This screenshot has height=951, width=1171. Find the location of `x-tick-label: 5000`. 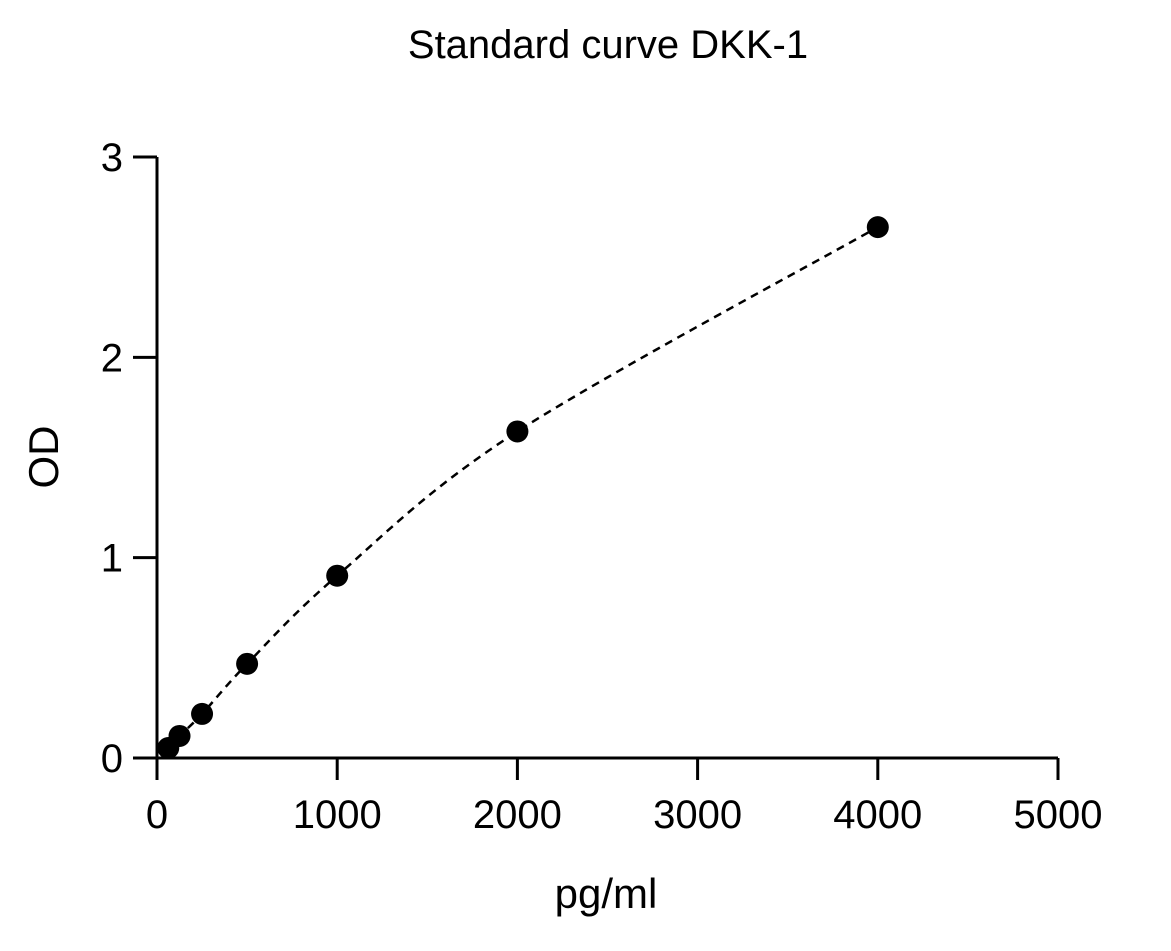

x-tick-label: 5000 is located at coordinates (1058, 815).